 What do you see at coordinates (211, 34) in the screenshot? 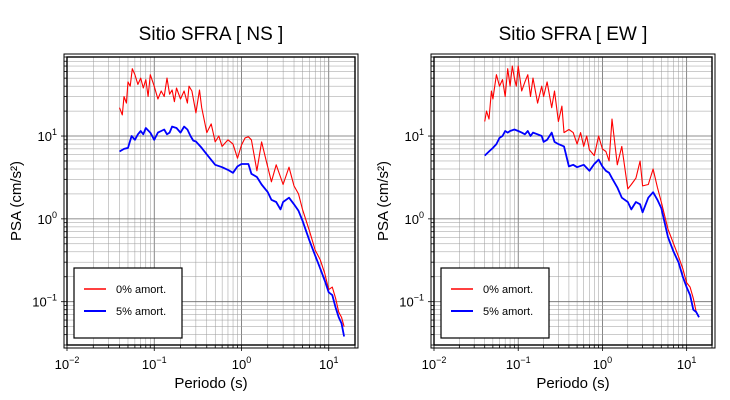
I see `chart-title: Sitio SFRA [ NS ]` at bounding box center [211, 34].